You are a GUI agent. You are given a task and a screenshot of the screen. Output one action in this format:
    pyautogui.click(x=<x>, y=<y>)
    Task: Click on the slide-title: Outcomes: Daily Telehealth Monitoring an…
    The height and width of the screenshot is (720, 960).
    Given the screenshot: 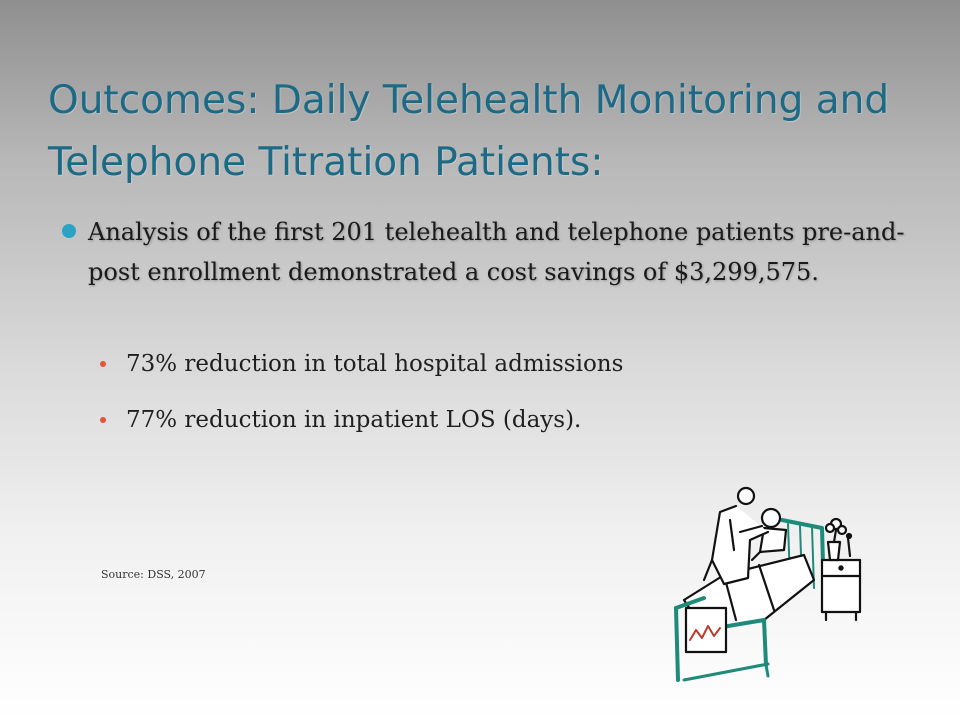 What is the action you would take?
    pyautogui.click(x=469, y=131)
    